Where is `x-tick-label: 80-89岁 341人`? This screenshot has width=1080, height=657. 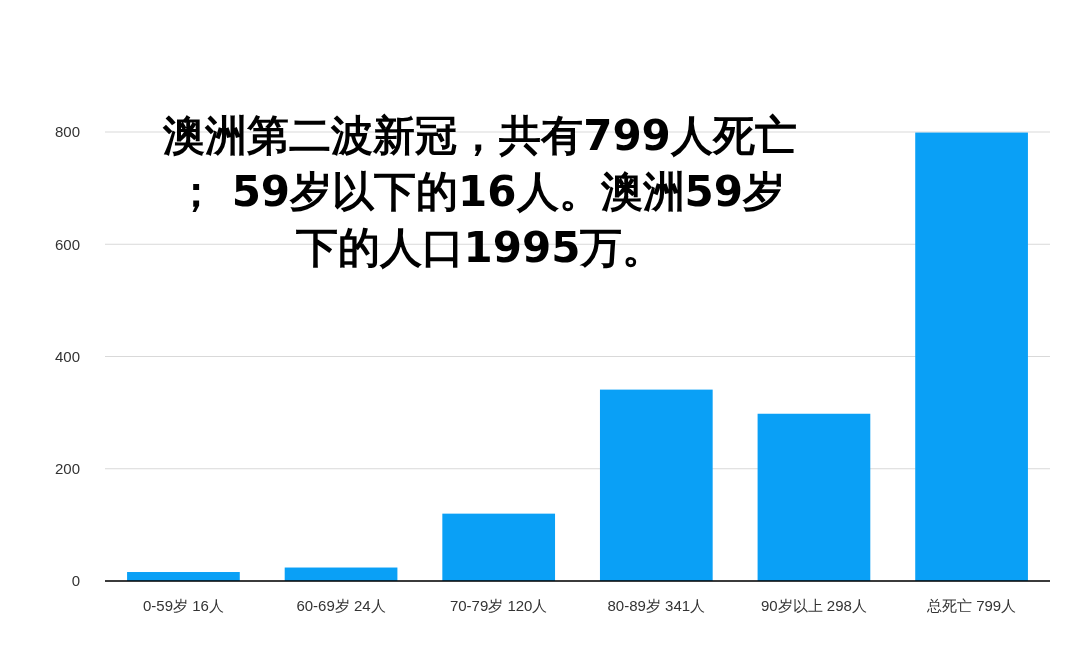 x-tick-label: 80-89岁 341人 is located at coordinates (656, 605).